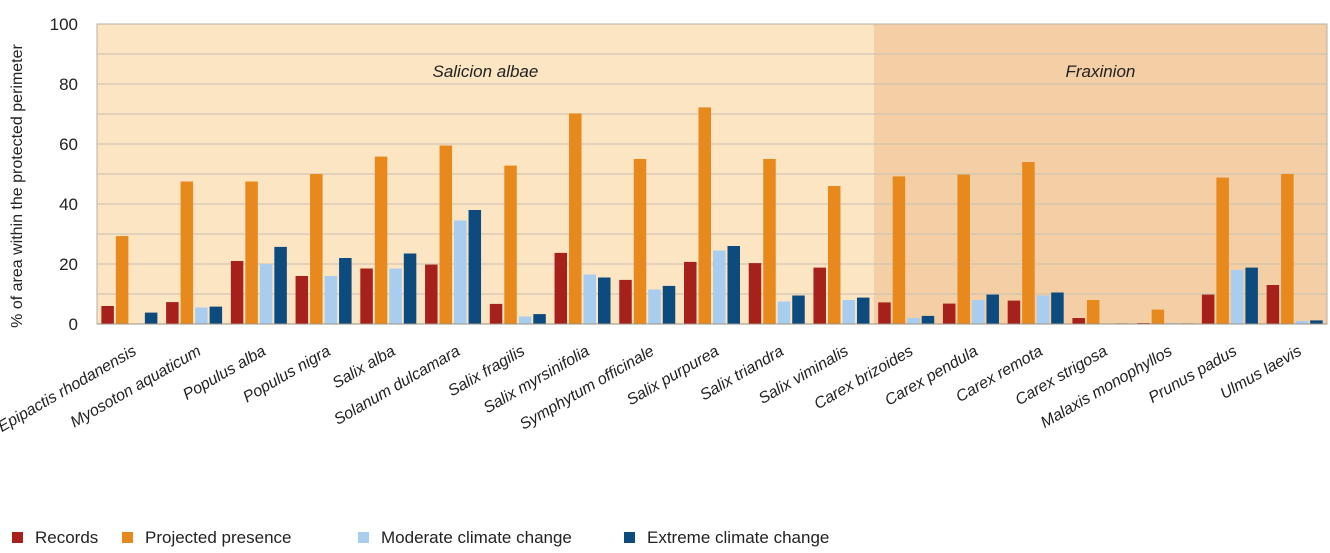  Describe the element at coordinates (68, 204) in the screenshot. I see `y-tick-label: 40` at that location.